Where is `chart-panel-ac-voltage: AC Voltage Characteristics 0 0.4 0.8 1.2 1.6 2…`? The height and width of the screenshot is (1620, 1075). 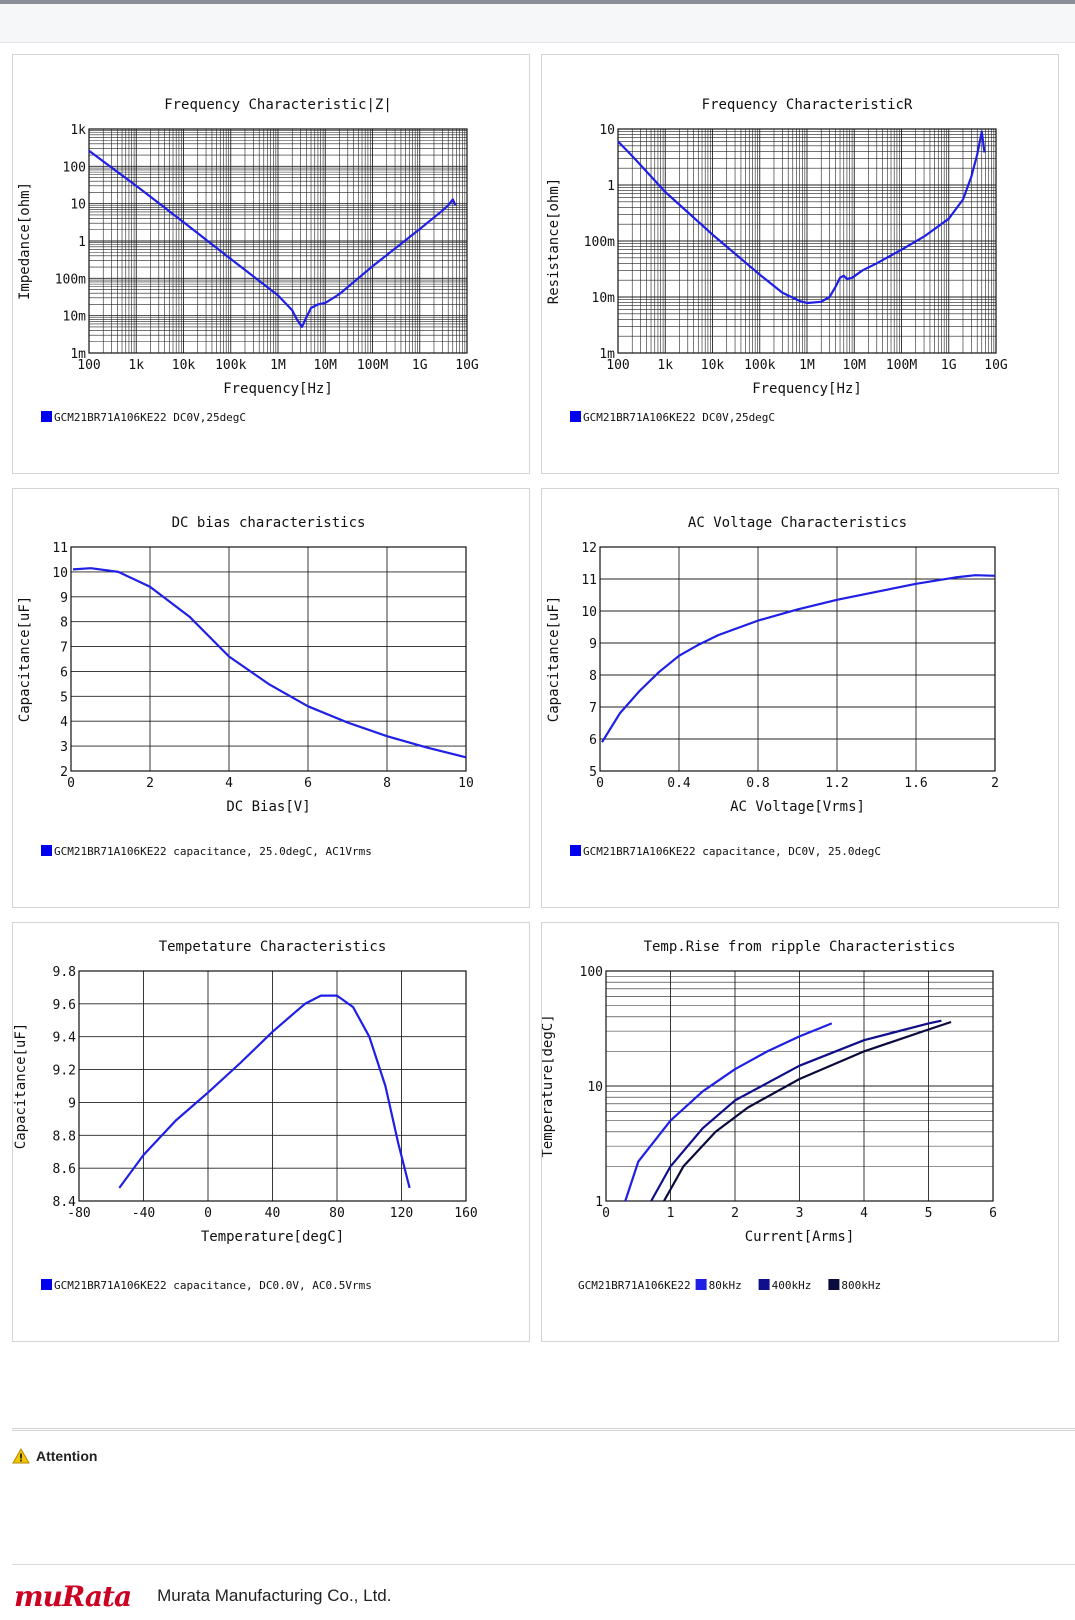
chart-panel-ac-voltage: AC Voltage Characteristics 0 0.4 0.8 1.2 1.6 2… is located at coordinates (800, 698).